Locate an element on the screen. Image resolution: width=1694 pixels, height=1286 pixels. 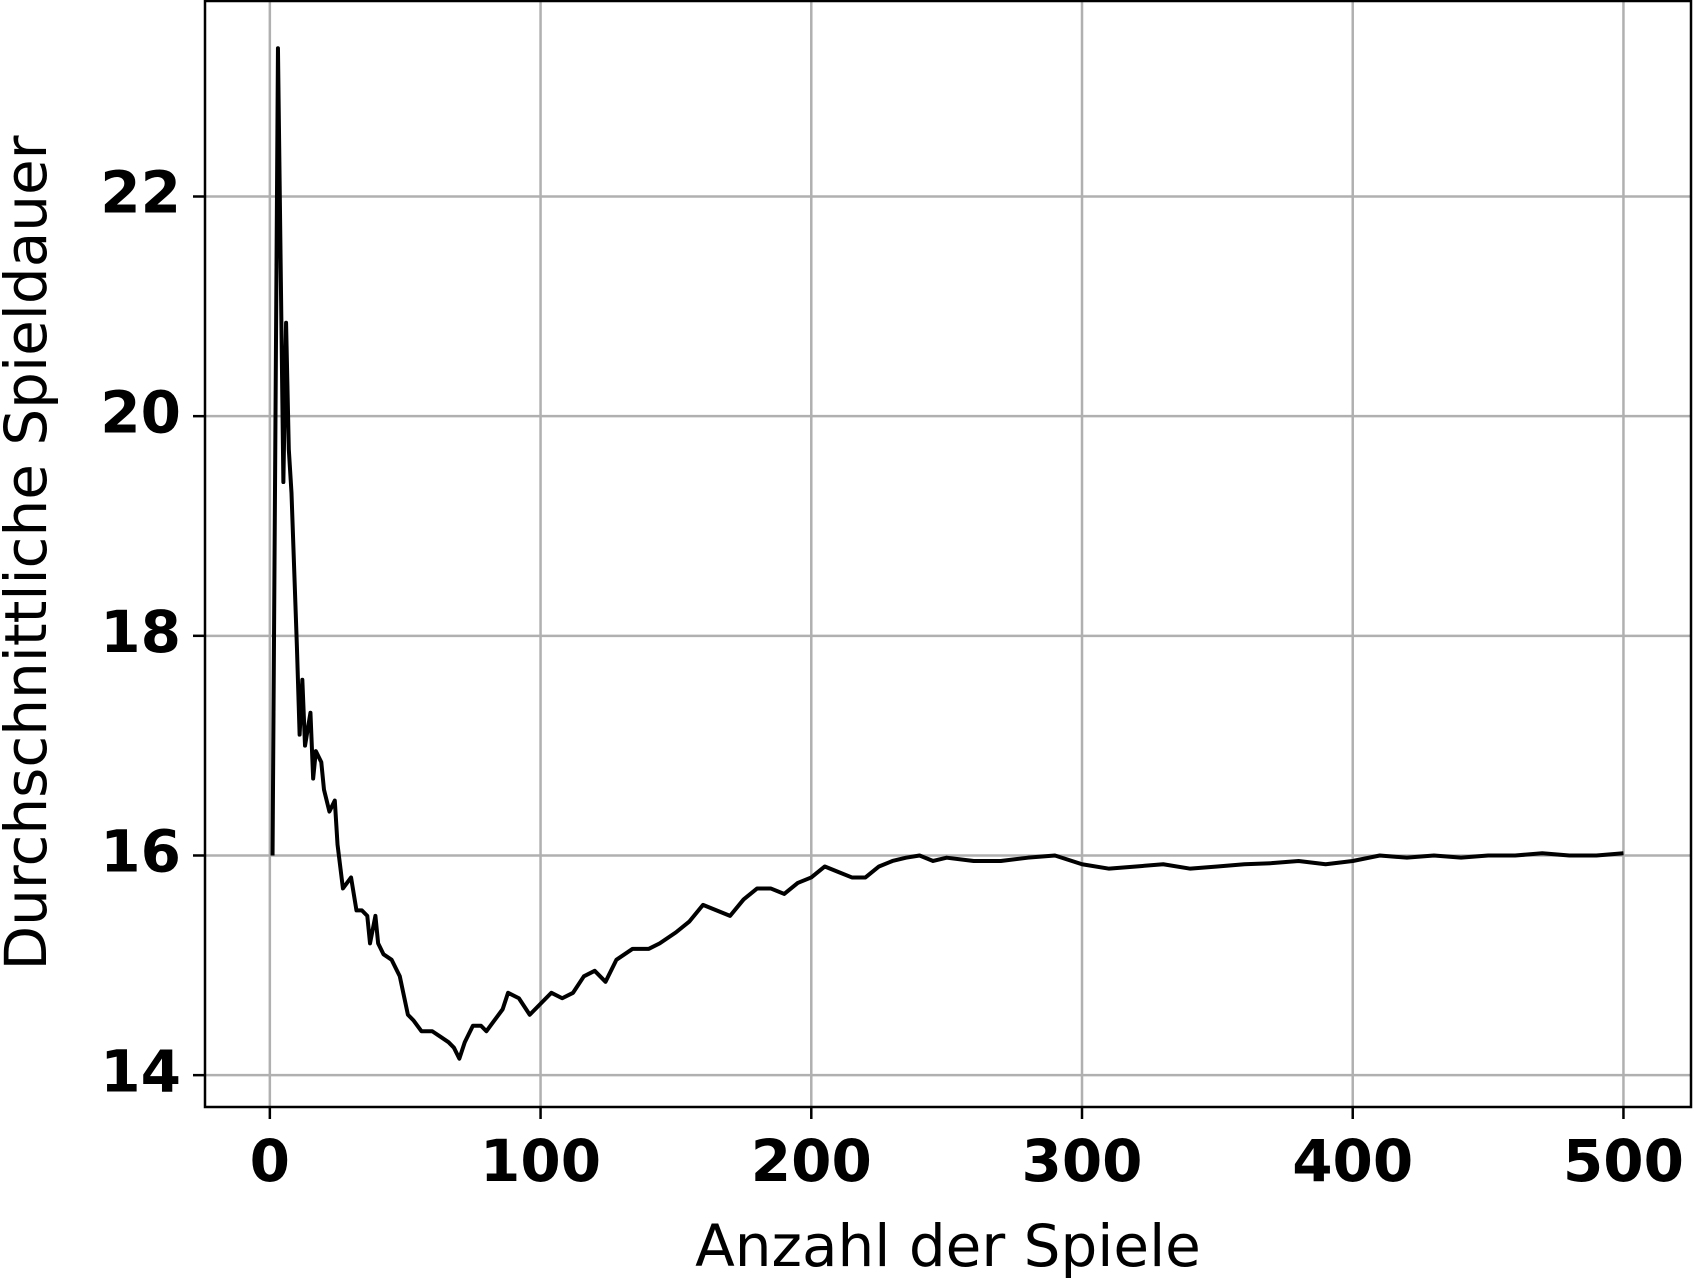
y-tick-label: 18 is located at coordinates (140, 632).